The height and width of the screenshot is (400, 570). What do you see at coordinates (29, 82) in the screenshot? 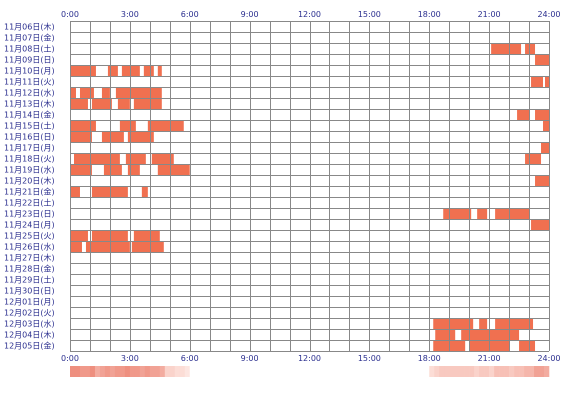
I see `day-label: 11月11日(火)` at bounding box center [29, 82].